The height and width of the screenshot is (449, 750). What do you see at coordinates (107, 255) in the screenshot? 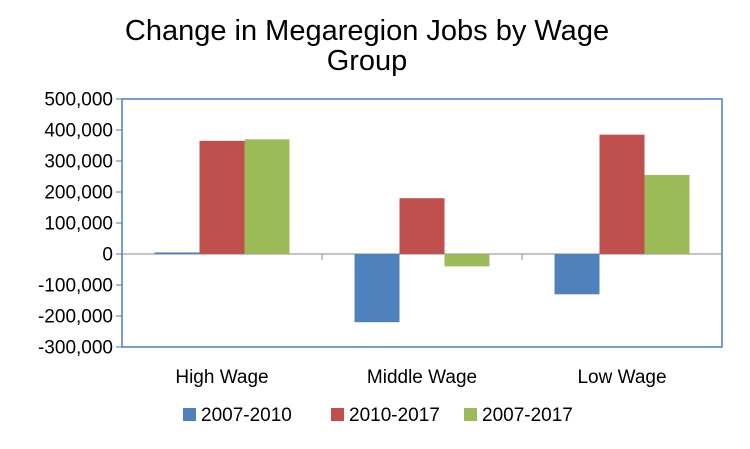
I see `y-tick-label: 0` at bounding box center [107, 255].